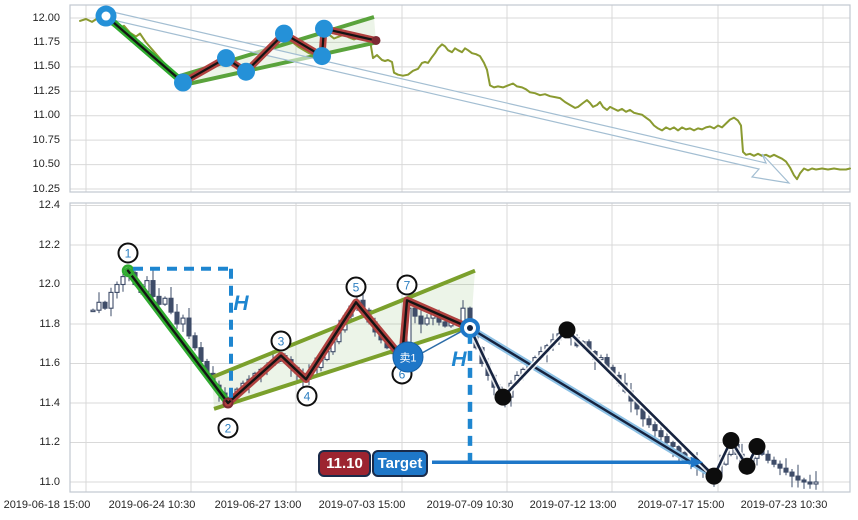 This screenshot has height=520, width=858. I want to click on height-measure-label-2: H, so click(459, 359).